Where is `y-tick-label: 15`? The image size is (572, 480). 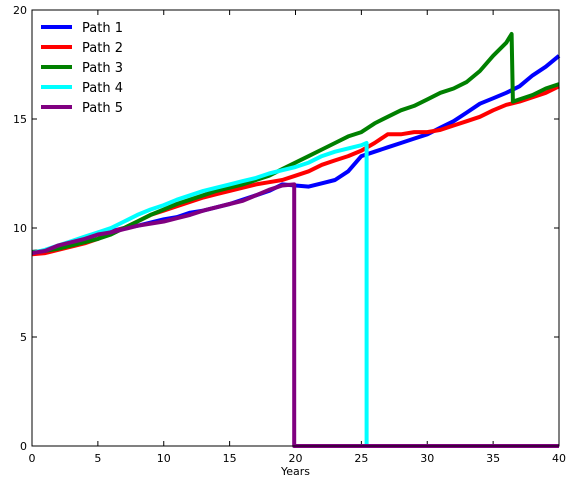
y-tick-label: 15 is located at coordinates (20, 119).